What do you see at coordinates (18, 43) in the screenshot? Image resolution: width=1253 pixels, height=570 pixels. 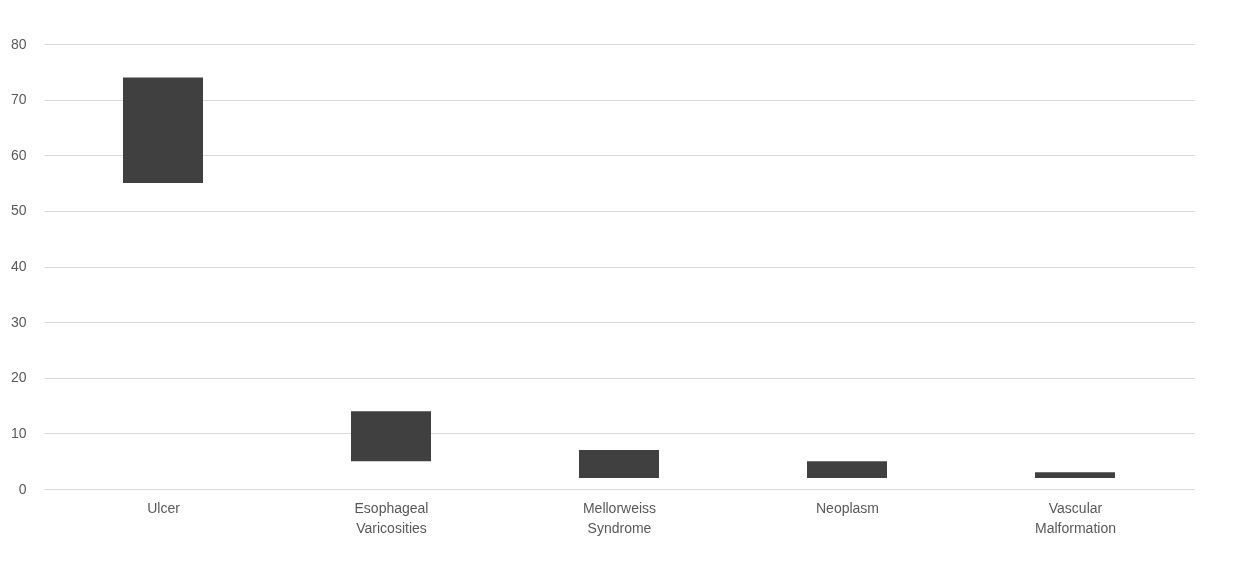 I see `y-tick-label: 80` at bounding box center [18, 43].